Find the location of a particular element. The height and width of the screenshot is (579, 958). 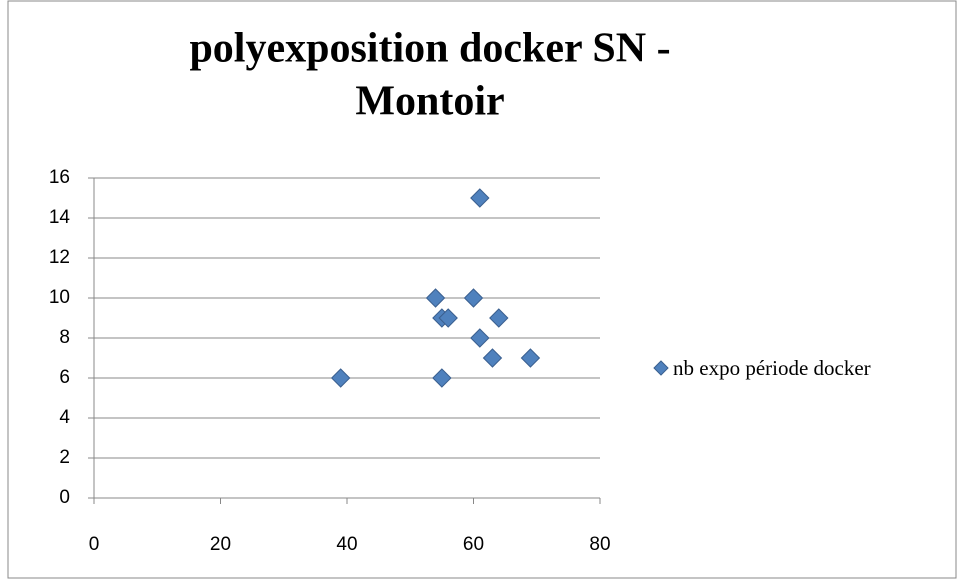

x-tick-label: 0 is located at coordinates (94, 544).